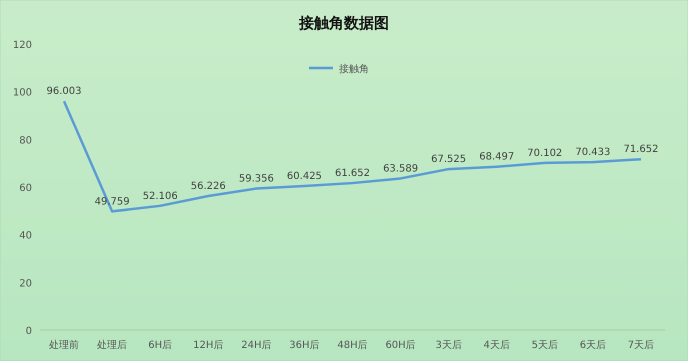  Describe the element at coordinates (25, 188) in the screenshot. I see `y-tick-label: 60` at that location.